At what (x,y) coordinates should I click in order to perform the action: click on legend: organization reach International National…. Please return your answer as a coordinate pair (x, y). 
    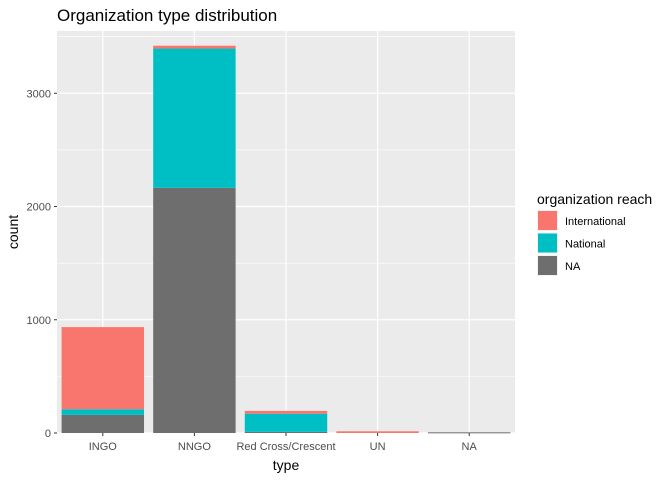
    Looking at the image, I should click on (594, 233).